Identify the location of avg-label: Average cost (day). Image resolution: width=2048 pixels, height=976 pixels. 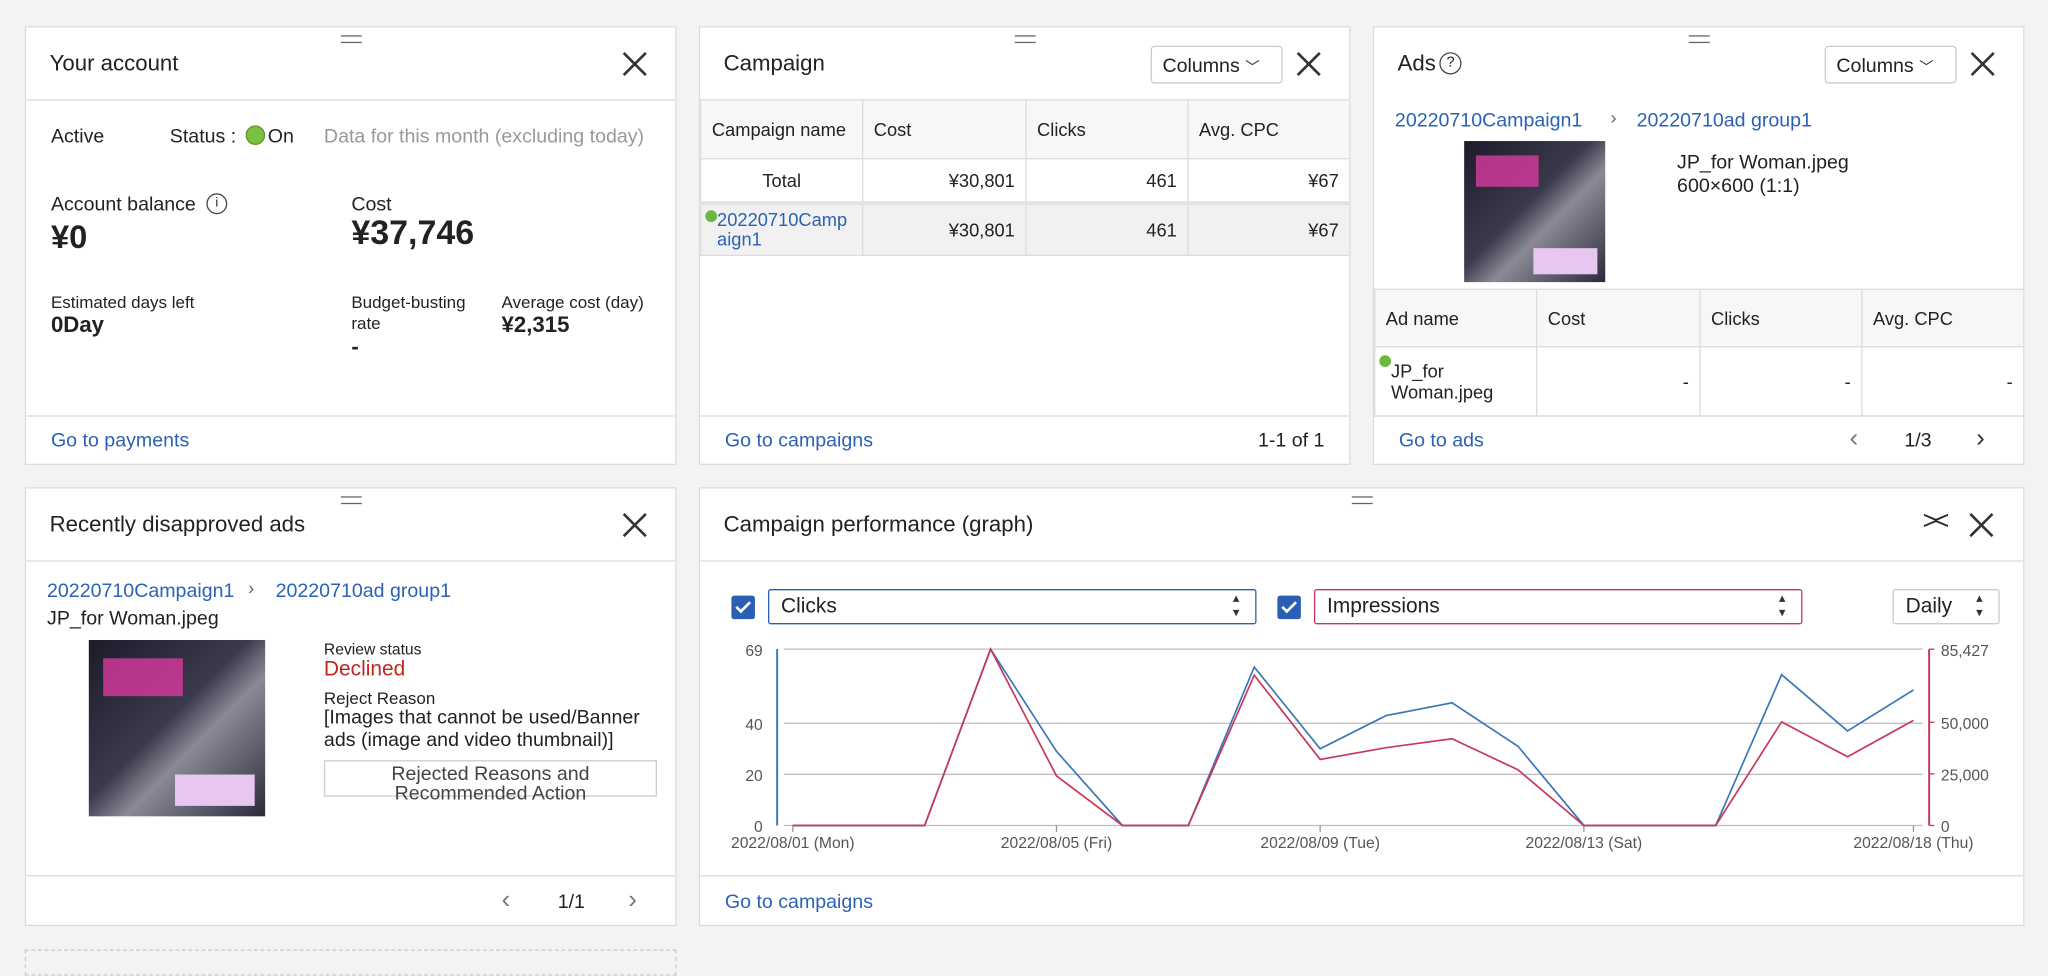
(572, 302).